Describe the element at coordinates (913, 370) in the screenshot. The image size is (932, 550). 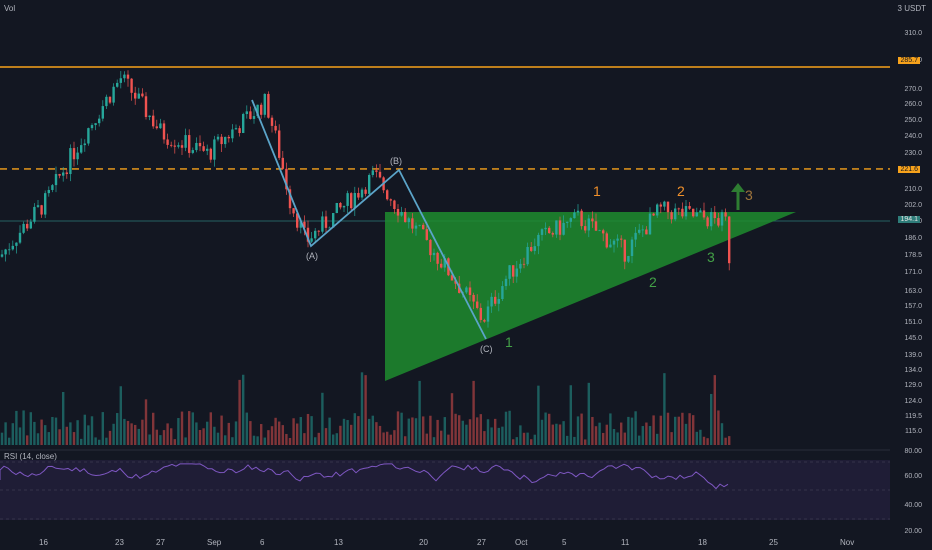
I see `price-tick: 134.0` at that location.